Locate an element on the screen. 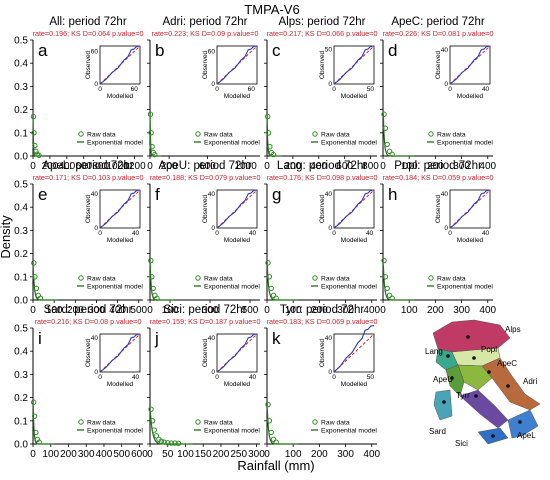 This screenshot has width=550, height=480. y-tick-label: 0.2 is located at coordinates (21, 110).